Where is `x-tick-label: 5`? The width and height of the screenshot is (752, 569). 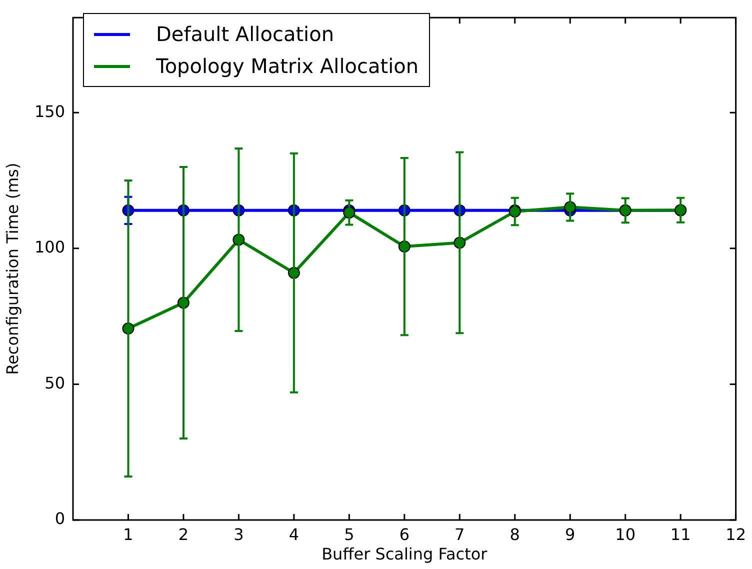 x-tick-label: 5 is located at coordinates (349, 534).